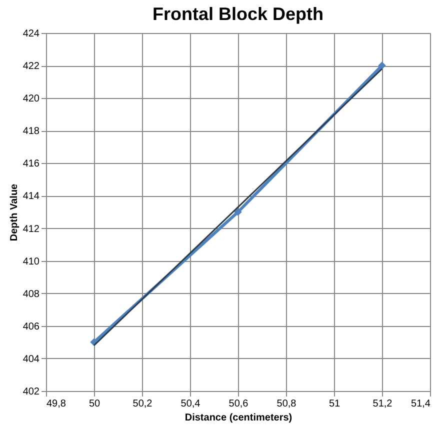  Describe the element at coordinates (142, 404) in the screenshot. I see `x-tick-label: 50,2` at that location.